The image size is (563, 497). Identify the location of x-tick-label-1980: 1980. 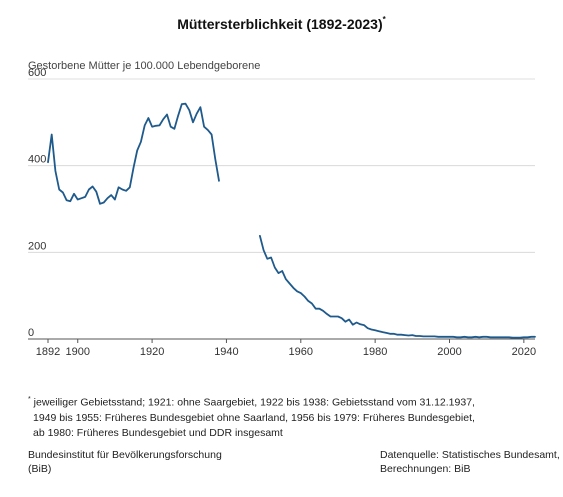
(375, 352).